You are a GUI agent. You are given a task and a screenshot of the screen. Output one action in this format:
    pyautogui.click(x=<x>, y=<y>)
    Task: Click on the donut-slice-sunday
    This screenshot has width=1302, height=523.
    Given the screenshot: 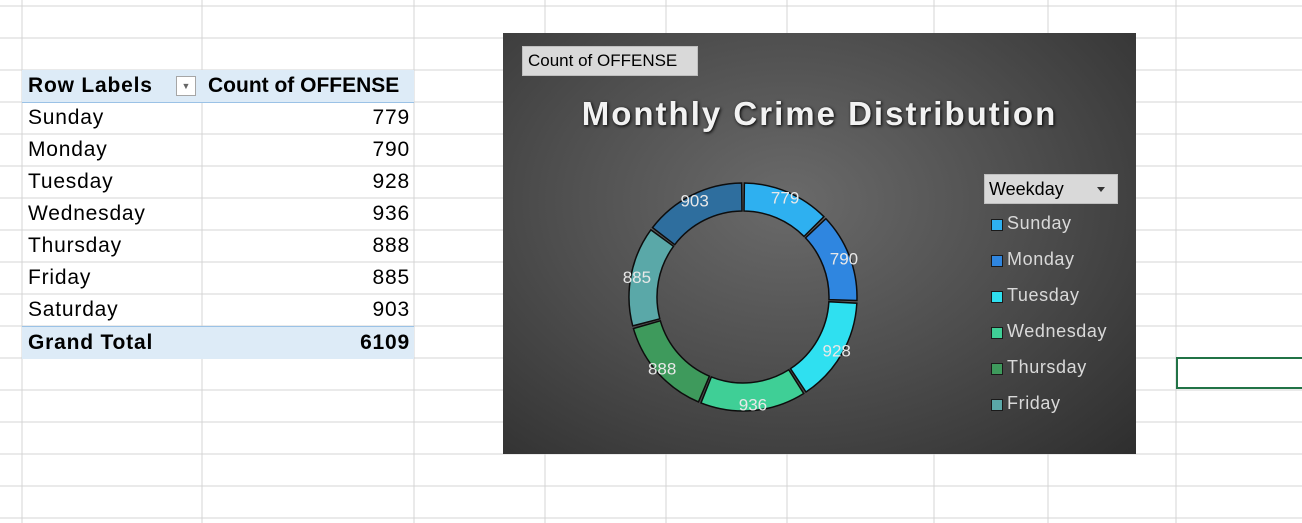 What is the action you would take?
    pyautogui.click(x=784, y=210)
    